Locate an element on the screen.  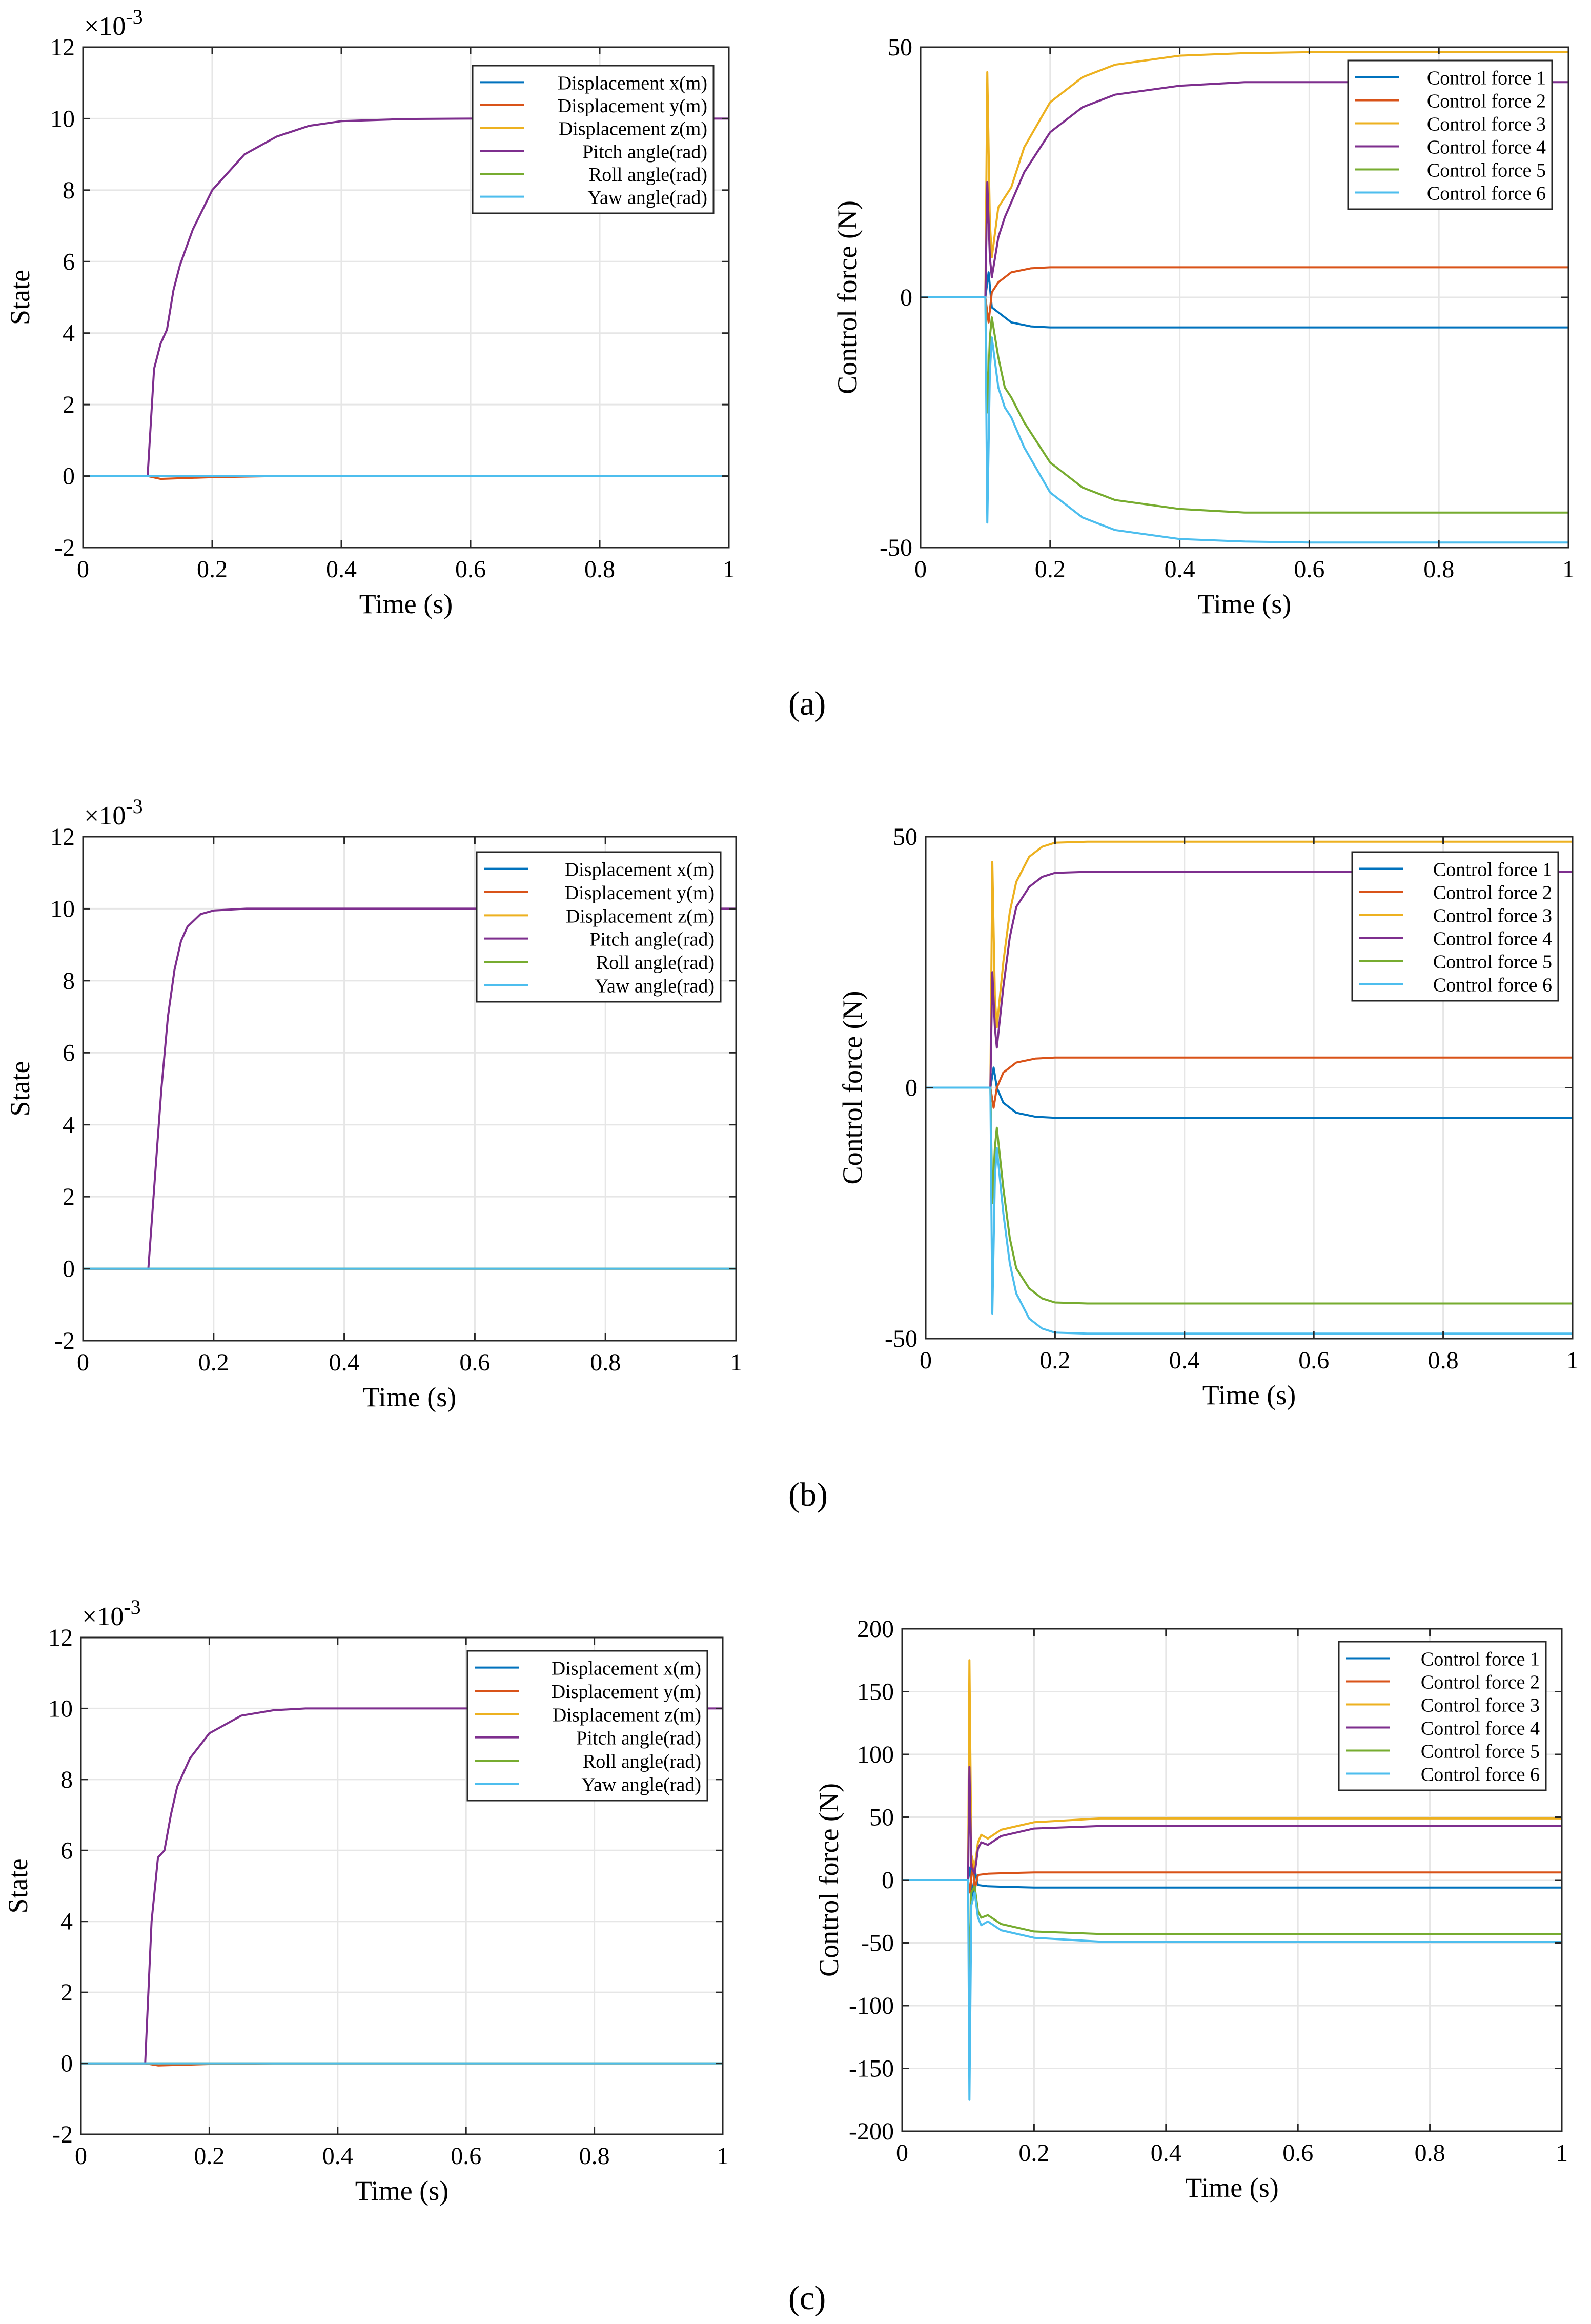
y-tick-label: 100 is located at coordinates (875, 1754).